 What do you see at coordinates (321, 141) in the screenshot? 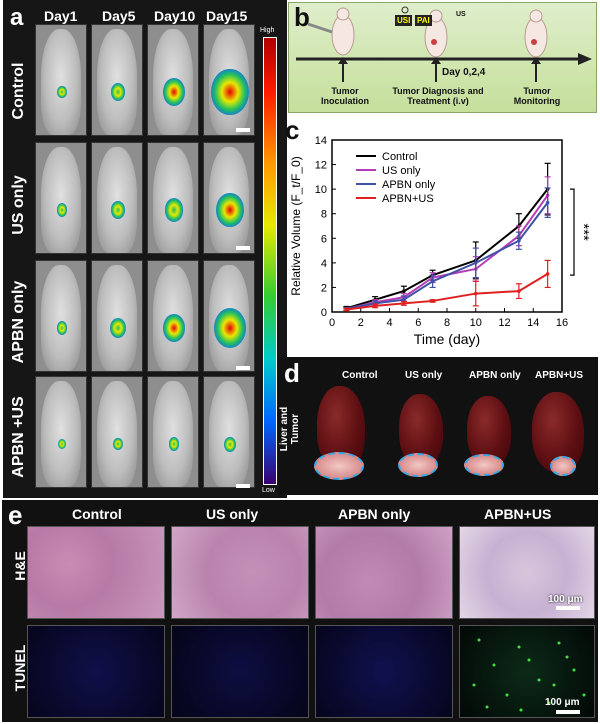
I see `y-tick-label: 14` at bounding box center [321, 141].